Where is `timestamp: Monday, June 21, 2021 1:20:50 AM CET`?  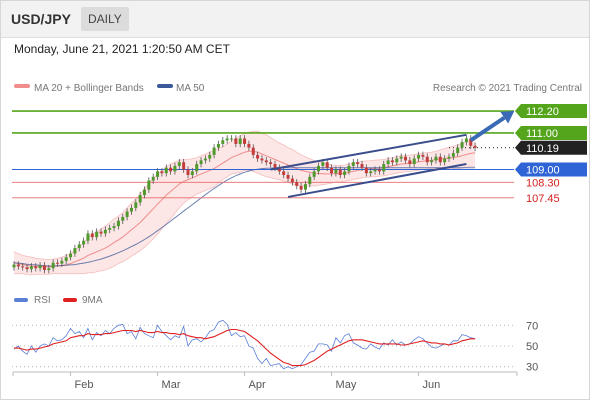 timestamp: Monday, June 21, 2021 1:20:50 AM CET is located at coordinates (122, 49).